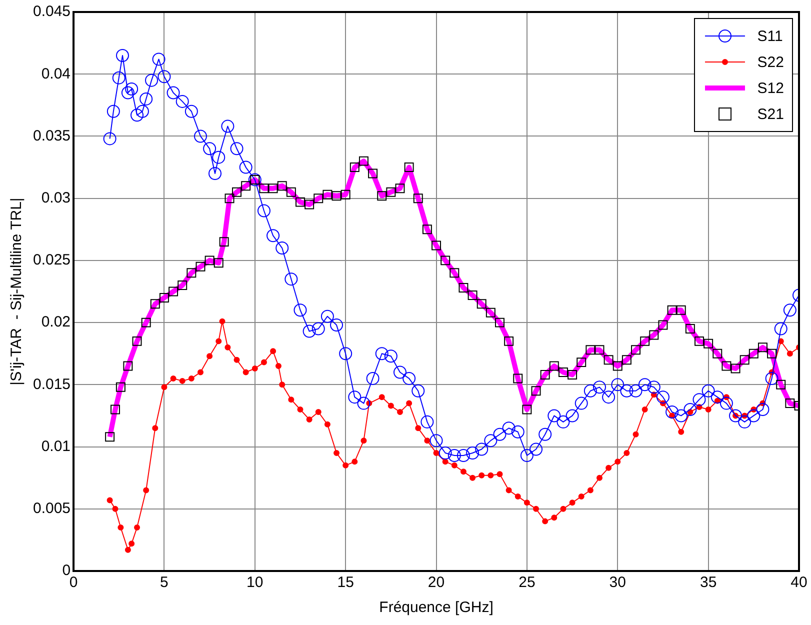 Image resolution: width=811 pixels, height=625 pixels. What do you see at coordinates (56, 73) in the screenshot?
I see `y-tick-label: 0.04` at bounding box center [56, 73].